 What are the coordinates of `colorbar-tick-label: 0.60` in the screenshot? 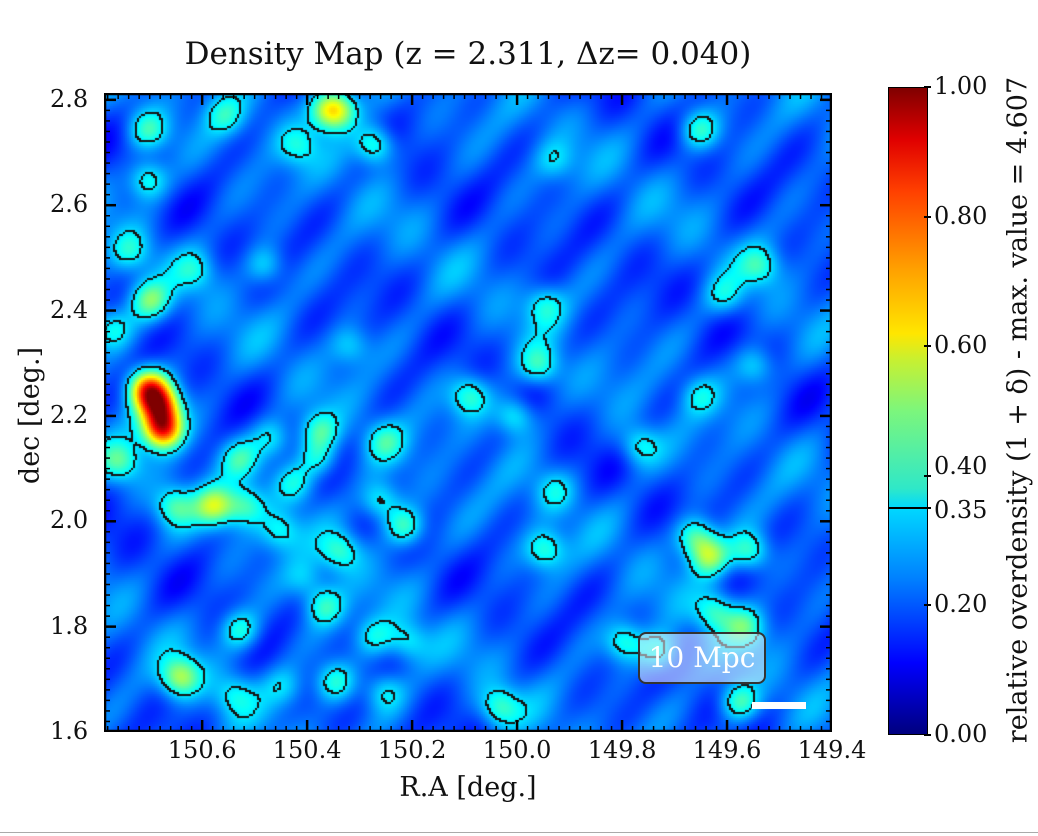 It's located at (961, 345).